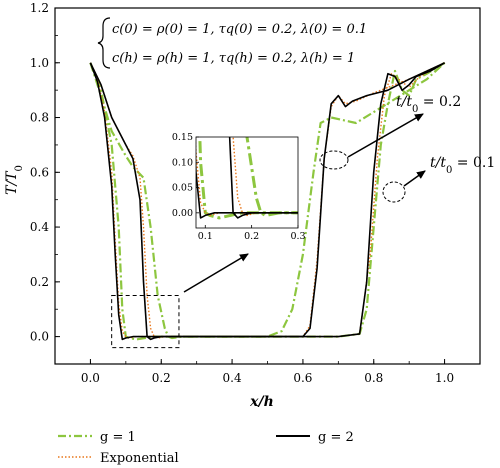 Image resolution: width=500 pixels, height=468 pixels. I want to click on inset-x-tick-label: 0.1, so click(205, 236).